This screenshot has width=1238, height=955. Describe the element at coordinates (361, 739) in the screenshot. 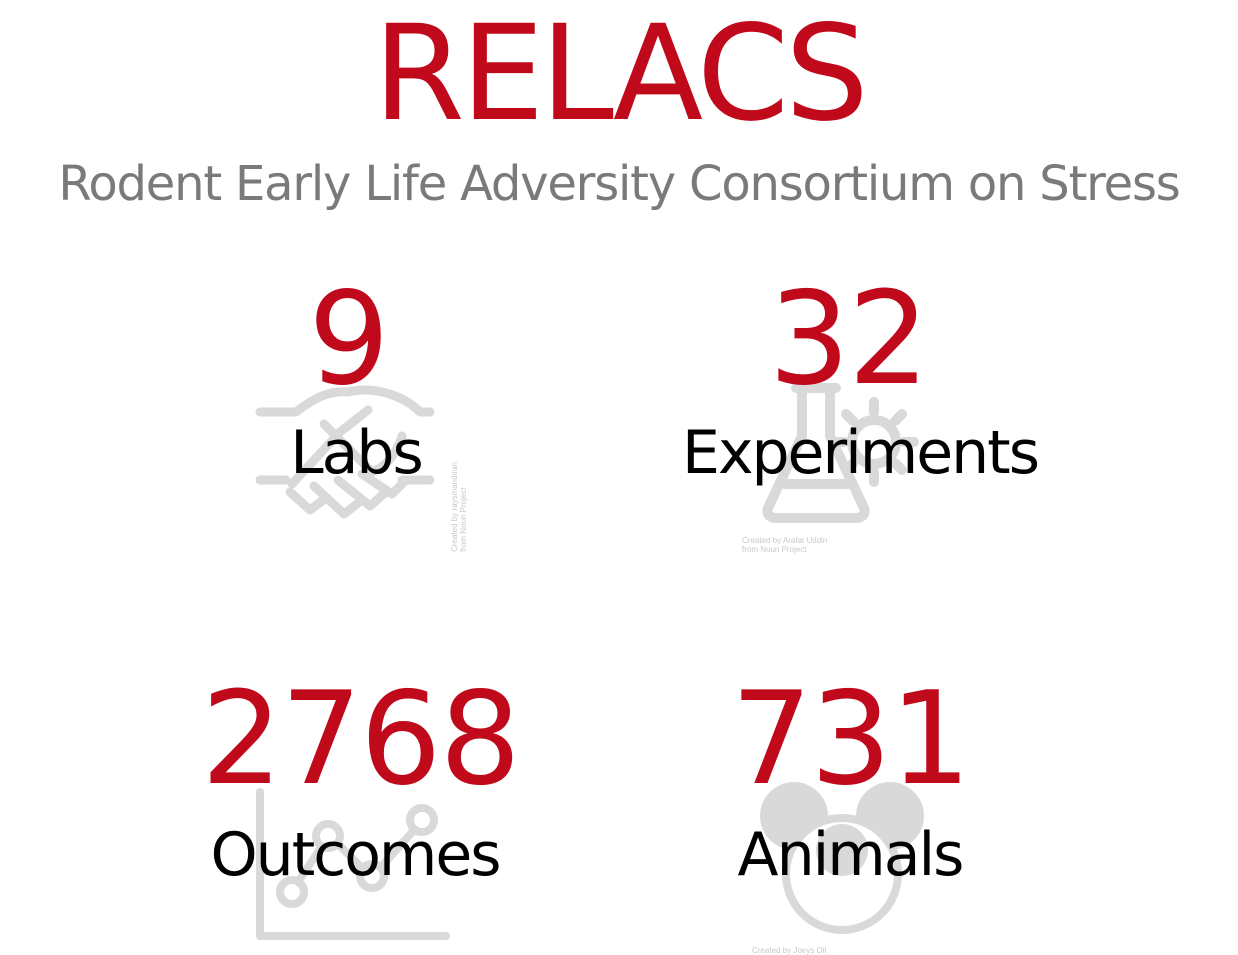

I see `stat-number: 2768` at that location.